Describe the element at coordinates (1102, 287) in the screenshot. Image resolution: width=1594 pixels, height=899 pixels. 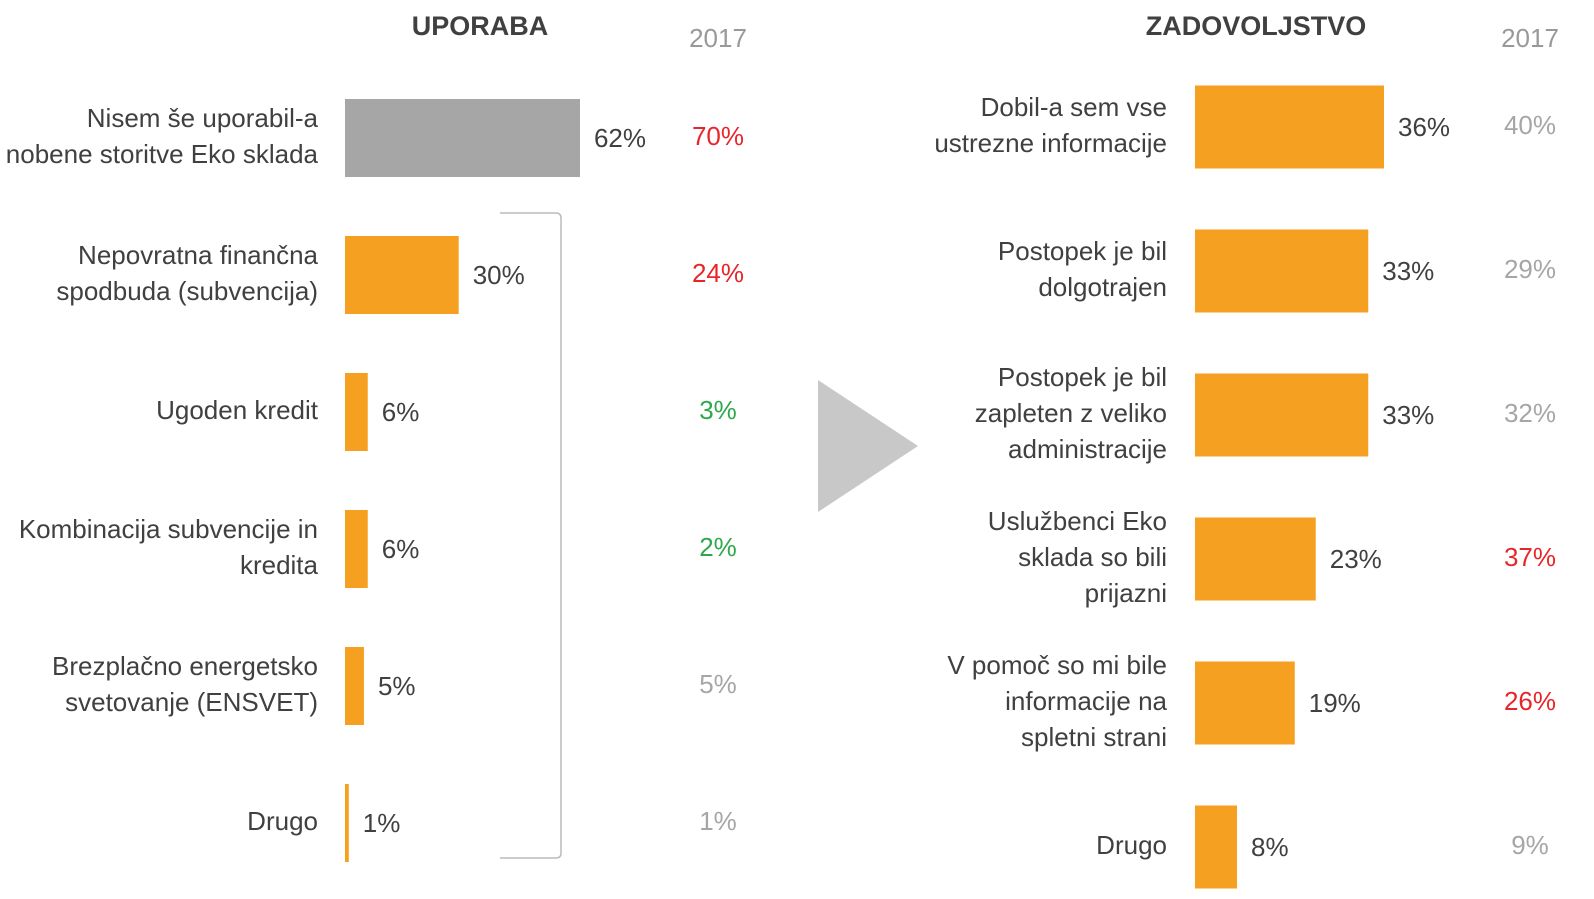
I see `category-label: dolgotrajen` at that location.